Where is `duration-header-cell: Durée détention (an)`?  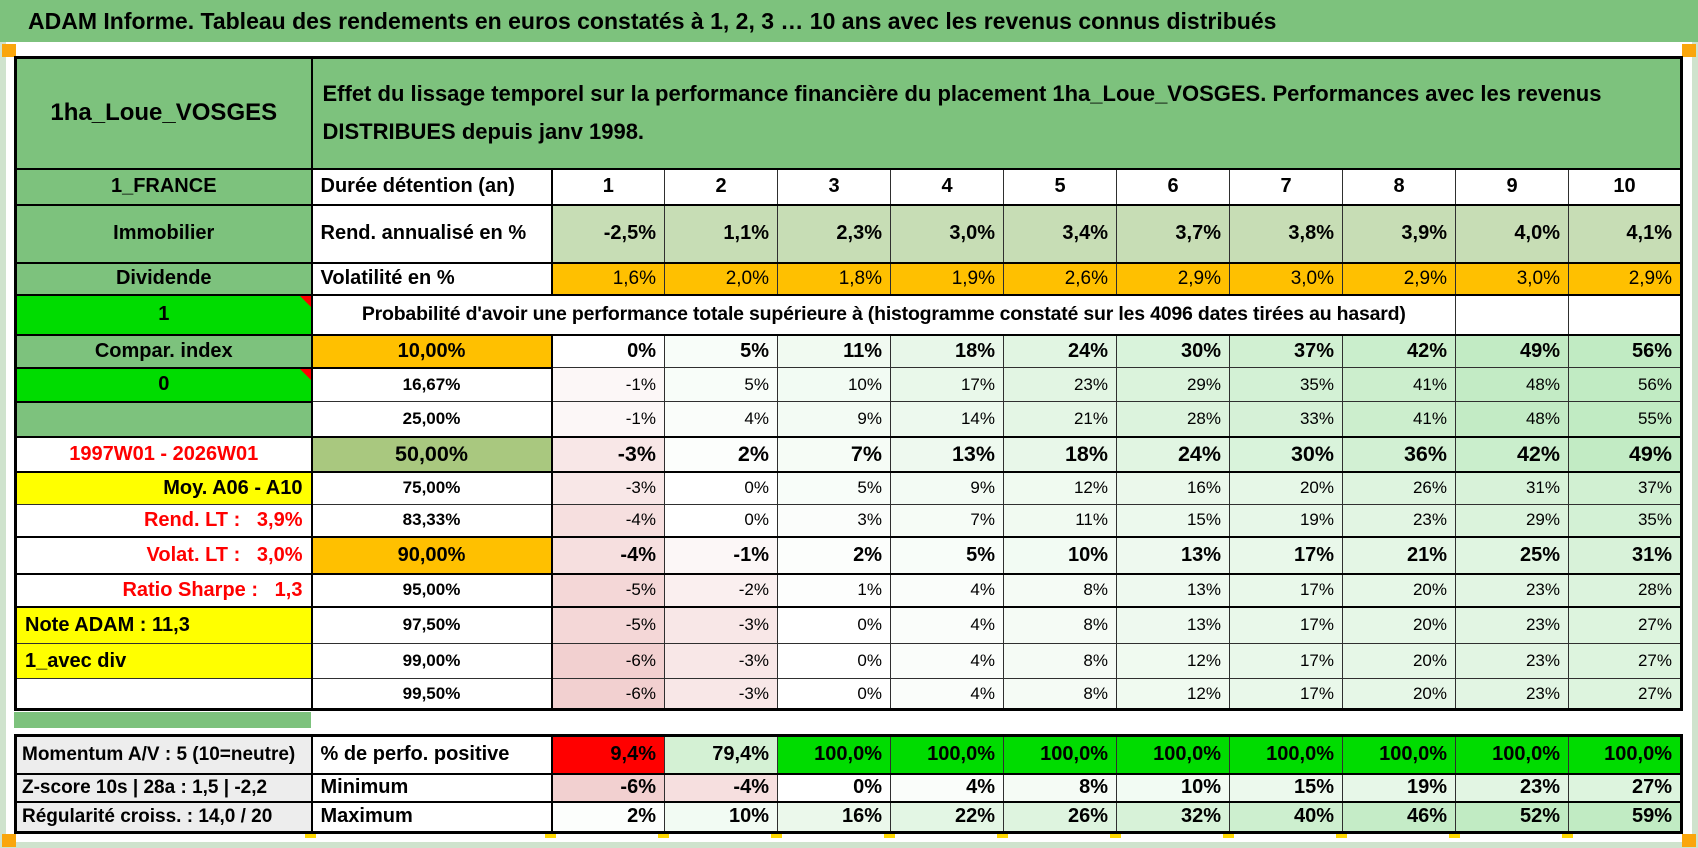 duration-header-cell: Durée détention (an) is located at coordinates (432, 187).